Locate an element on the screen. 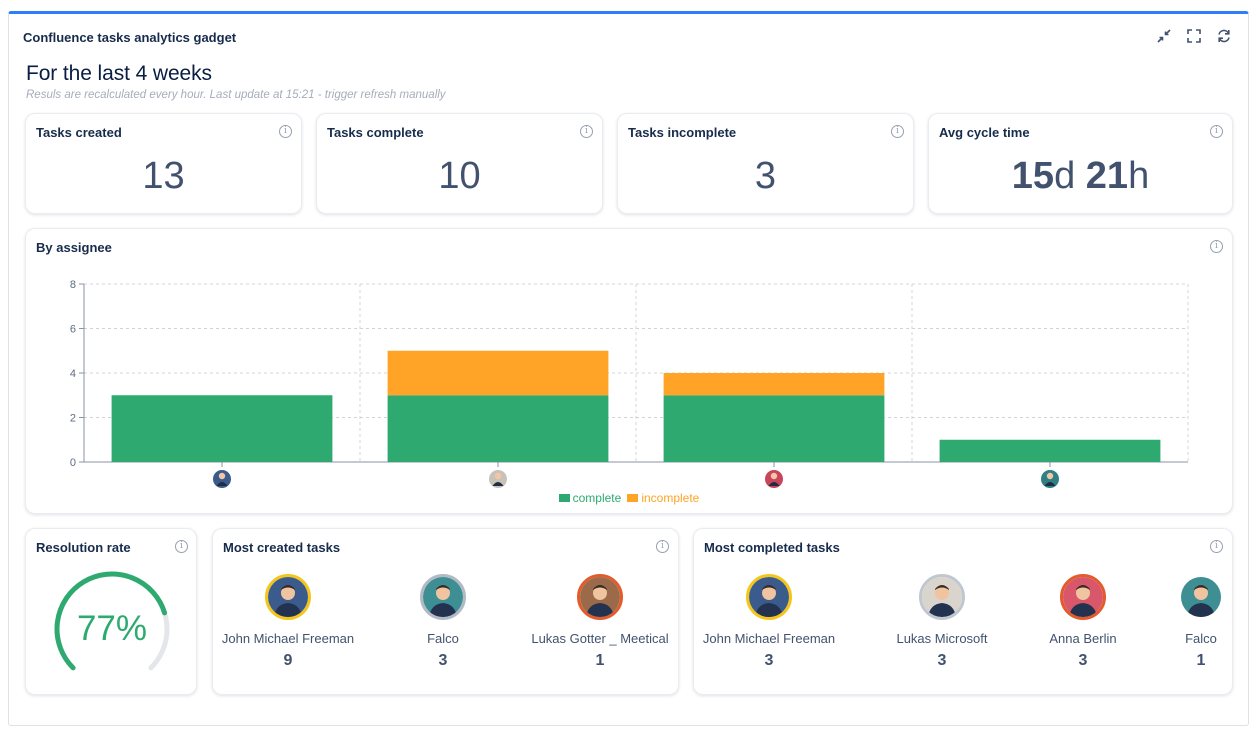 This screenshot has width=1257, height=732. tasks-created-card: Tasks created i 13 is located at coordinates (163, 163).